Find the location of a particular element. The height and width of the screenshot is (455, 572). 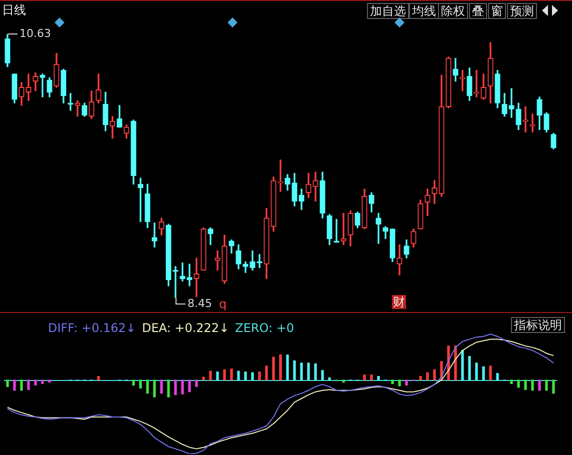

text: 窗 is located at coordinates (497, 11).